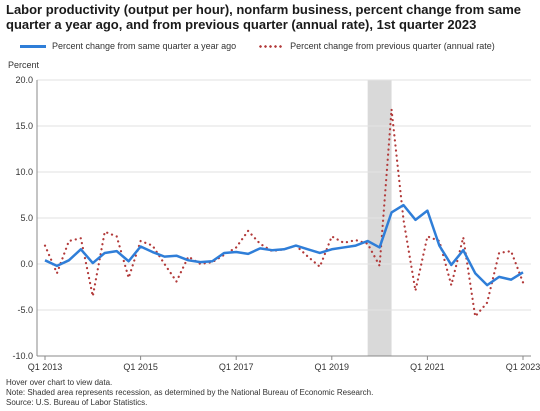 This screenshot has width=540, height=411. What do you see at coordinates (140, 367) in the screenshot?
I see `x-tick-label: Q1 2015` at bounding box center [140, 367].